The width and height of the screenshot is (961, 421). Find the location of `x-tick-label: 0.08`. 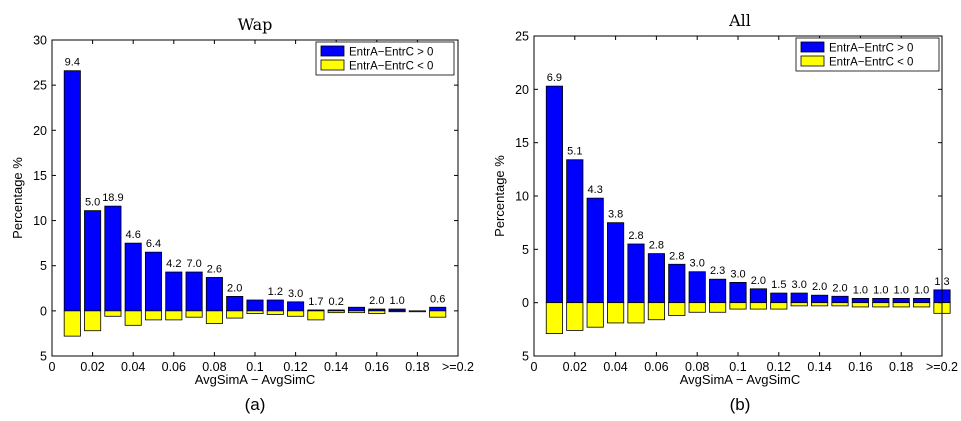

x-tick-label: 0.08 is located at coordinates (214, 367).